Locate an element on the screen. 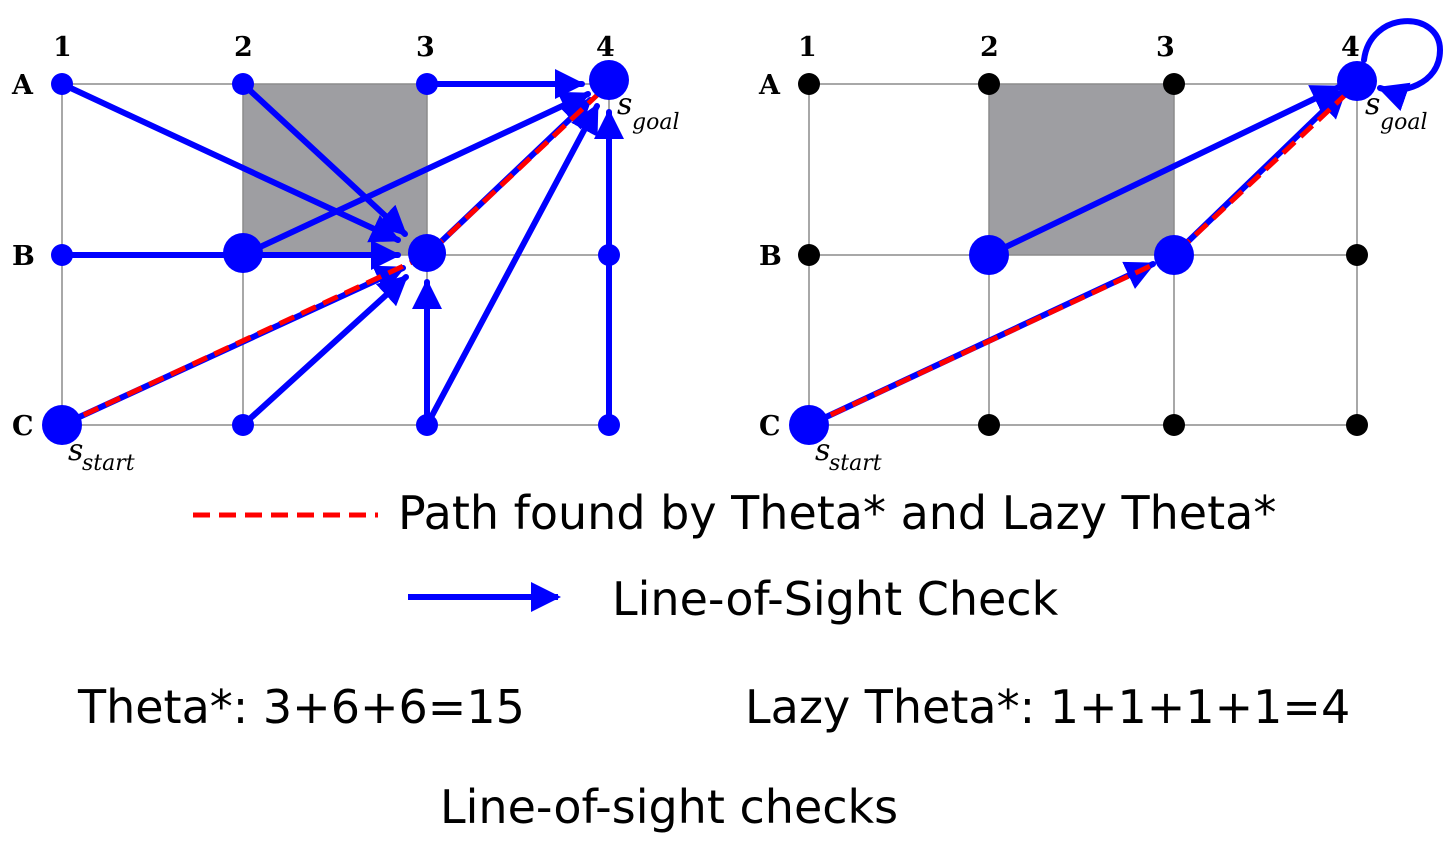  los-self-loop is located at coordinates (1402, 65).